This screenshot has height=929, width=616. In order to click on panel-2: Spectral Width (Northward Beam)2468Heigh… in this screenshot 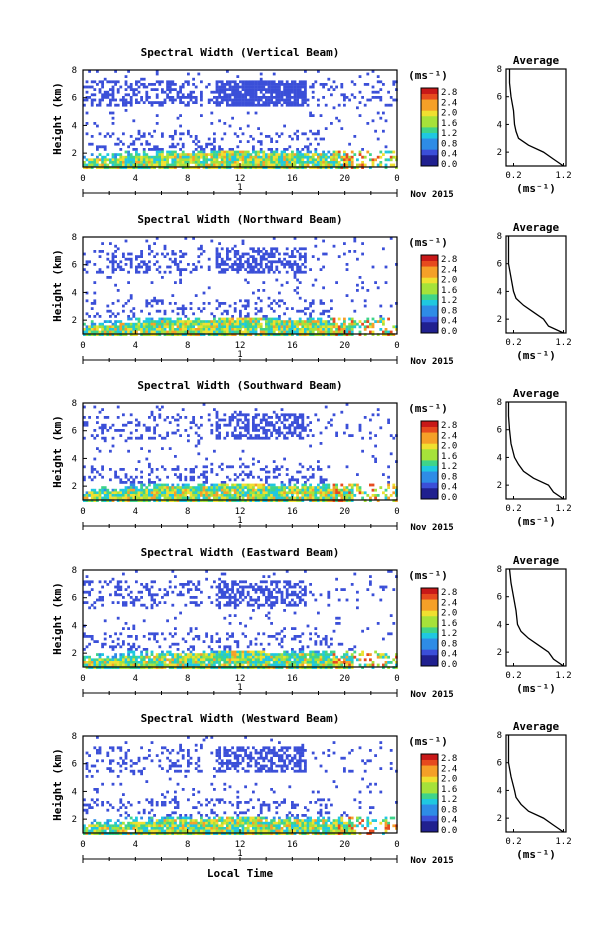, I will do `click(311, 290)`.